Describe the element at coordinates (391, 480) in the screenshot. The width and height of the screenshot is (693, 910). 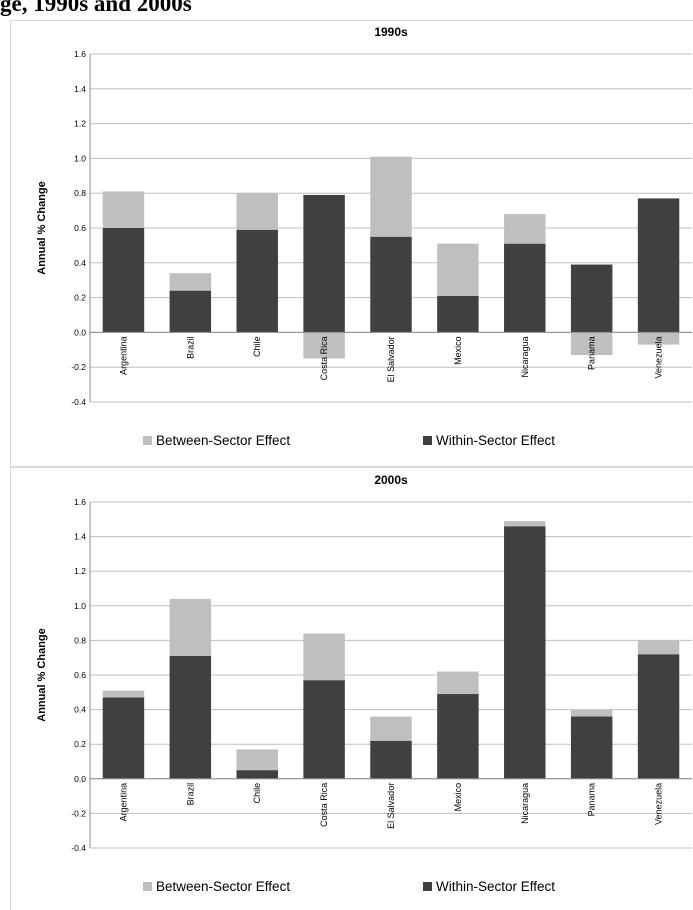
I see `chart-title: 2000s` at that location.